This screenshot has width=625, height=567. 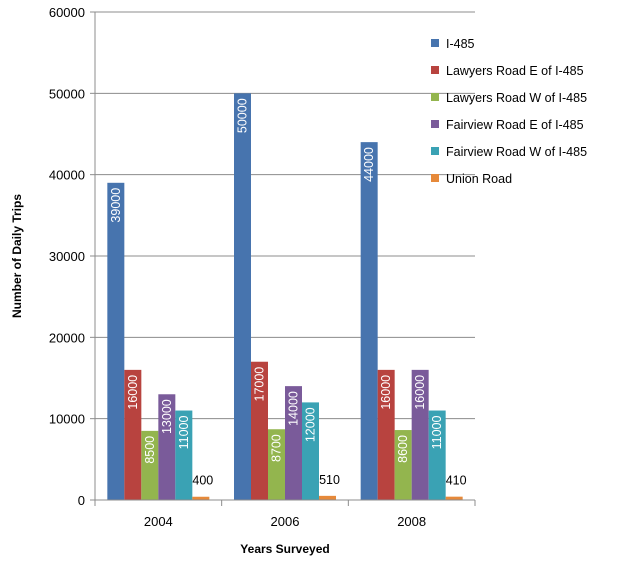 What do you see at coordinates (329, 480) in the screenshot?
I see `data-label: 510` at bounding box center [329, 480].